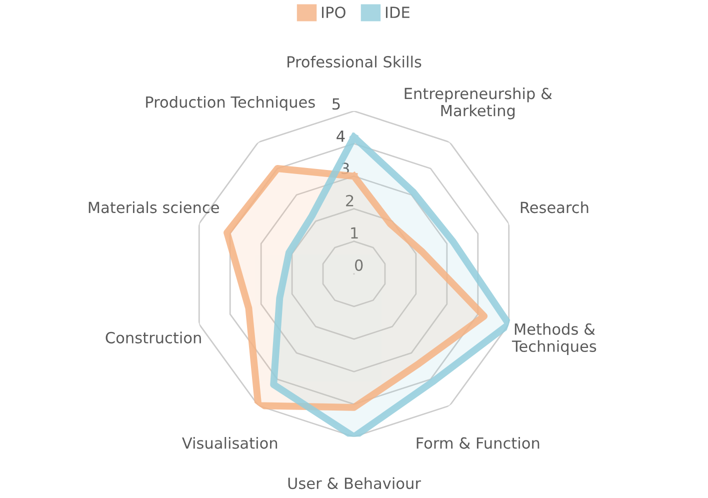 The image size is (708, 498). What do you see at coordinates (153, 207) in the screenshot?
I see `spoke-label: Materials science` at bounding box center [153, 207].